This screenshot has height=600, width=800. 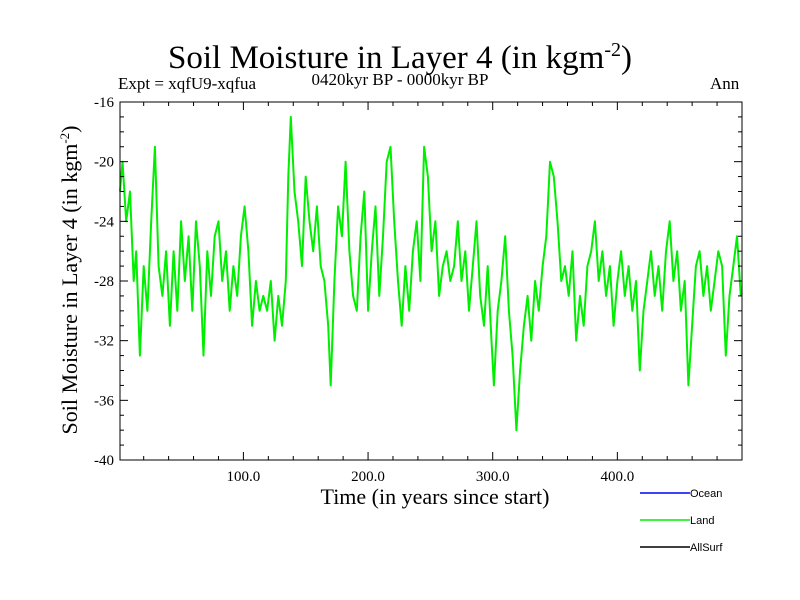 I want to click on y-tick-label: -20, so click(x=104, y=163).